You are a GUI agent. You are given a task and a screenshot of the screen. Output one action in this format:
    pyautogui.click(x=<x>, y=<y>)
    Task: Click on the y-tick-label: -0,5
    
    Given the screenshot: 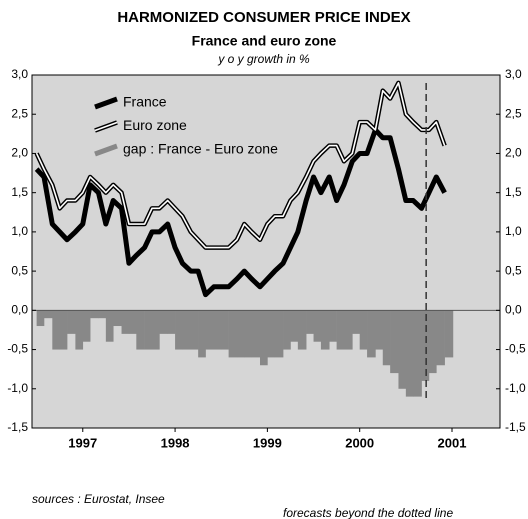 What is the action you would take?
    pyautogui.click(x=17, y=349)
    